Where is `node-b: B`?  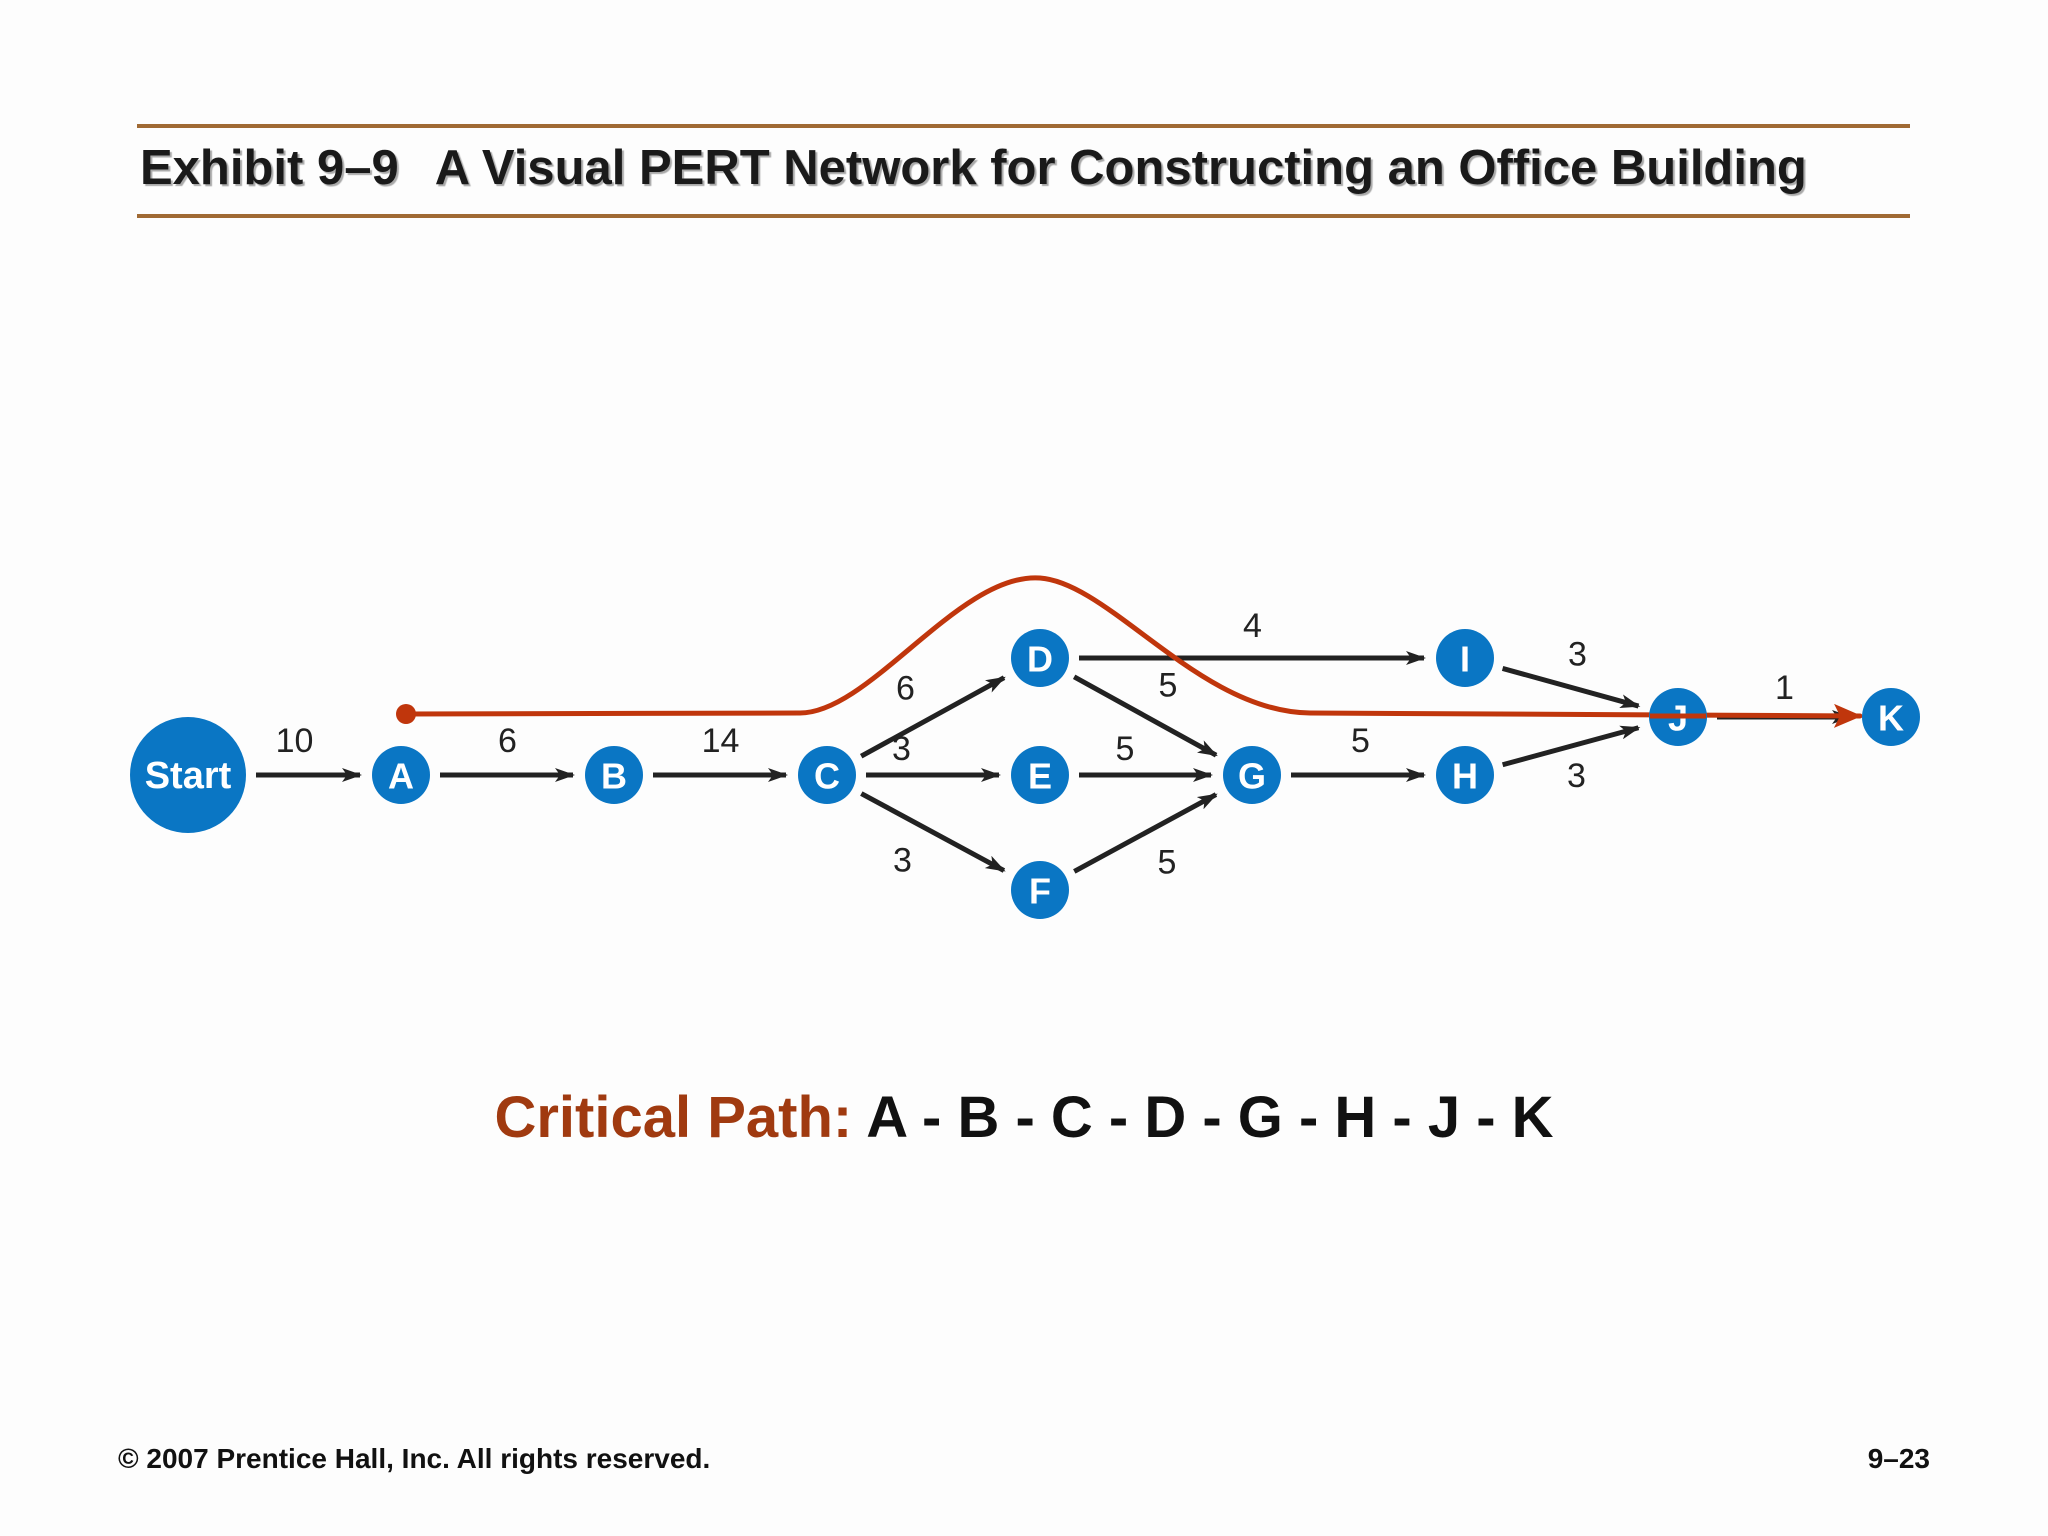
node-b: B is located at coordinates (614, 775).